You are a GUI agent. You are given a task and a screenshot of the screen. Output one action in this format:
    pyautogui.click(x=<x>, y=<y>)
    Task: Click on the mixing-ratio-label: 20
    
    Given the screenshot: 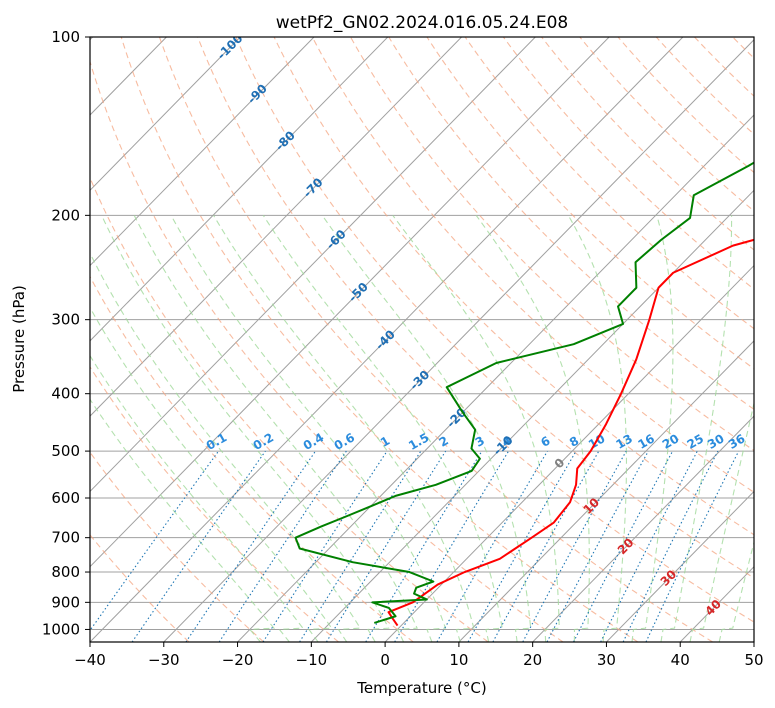 What is the action you would take?
    pyautogui.click(x=670, y=441)
    